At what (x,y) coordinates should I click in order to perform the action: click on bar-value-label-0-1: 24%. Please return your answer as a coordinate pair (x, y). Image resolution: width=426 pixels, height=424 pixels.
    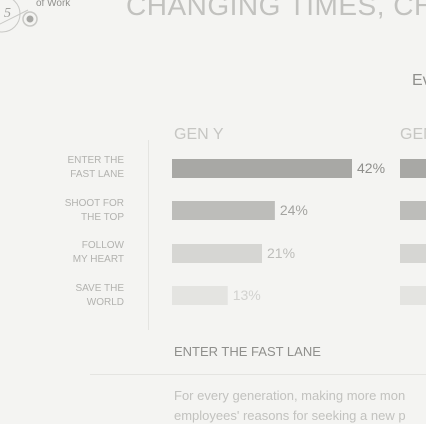
    Looking at the image, I should click on (294, 210).